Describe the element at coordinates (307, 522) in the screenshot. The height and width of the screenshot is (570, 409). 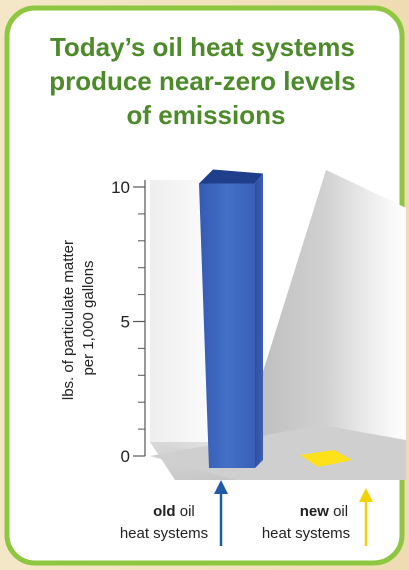
I see `category-label-new: new oil heat systems` at that location.